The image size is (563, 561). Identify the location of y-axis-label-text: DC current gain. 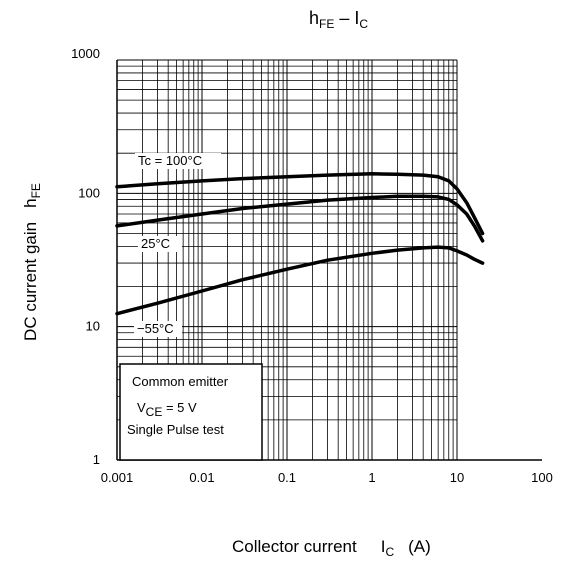
(30, 281).